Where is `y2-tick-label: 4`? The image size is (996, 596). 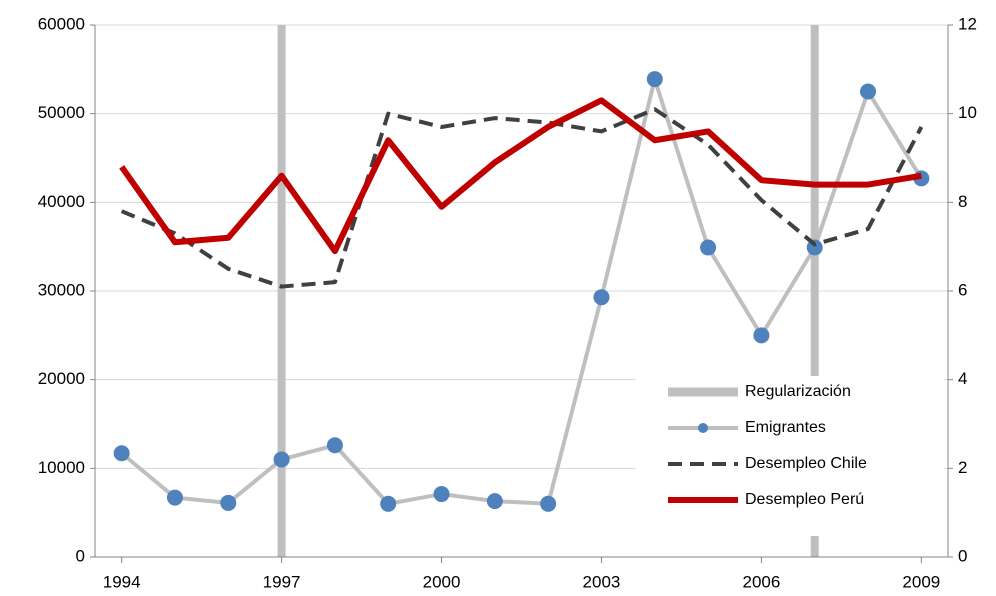 y2-tick-label: 4 is located at coordinates (962, 378).